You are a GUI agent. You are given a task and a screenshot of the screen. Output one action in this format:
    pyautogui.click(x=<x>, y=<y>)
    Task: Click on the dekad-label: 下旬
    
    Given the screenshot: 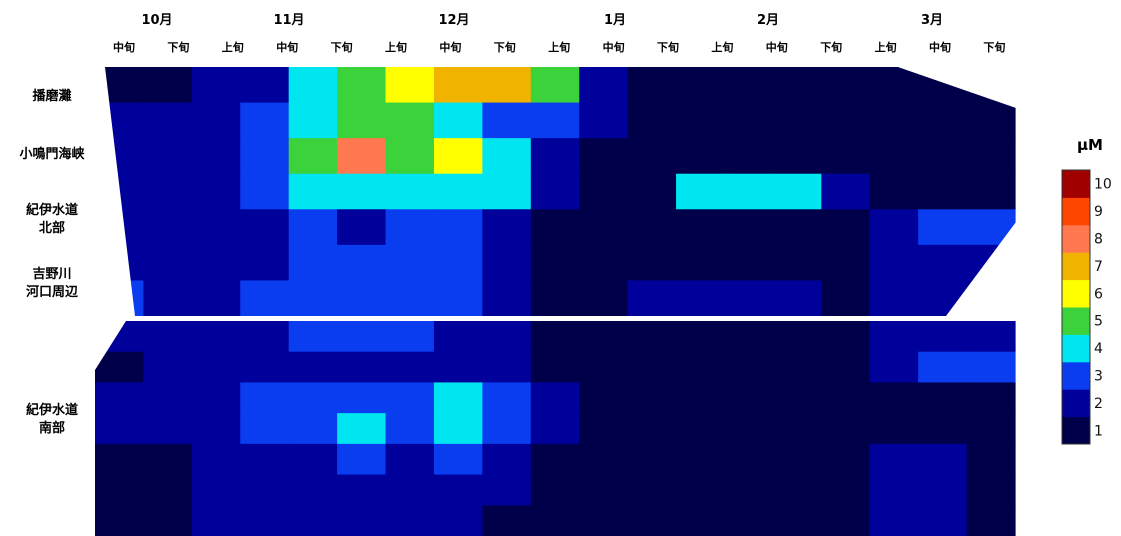 What is the action you would take?
    pyautogui.click(x=831, y=47)
    